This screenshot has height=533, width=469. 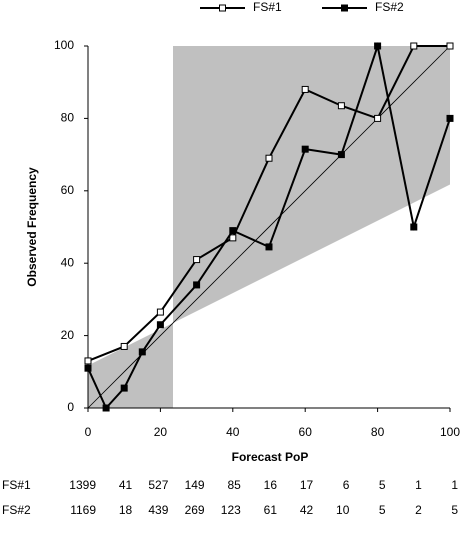 I want to click on table-cell: 18, so click(x=126, y=510).